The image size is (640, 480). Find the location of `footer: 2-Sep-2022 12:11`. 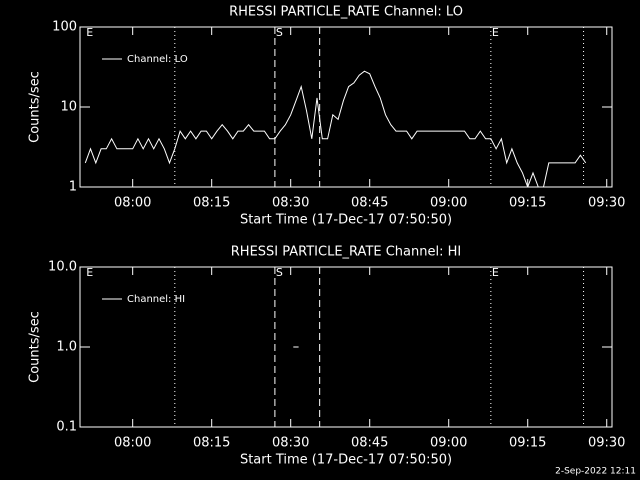

footer: 2-Sep-2022 12:11 is located at coordinates (595, 472).